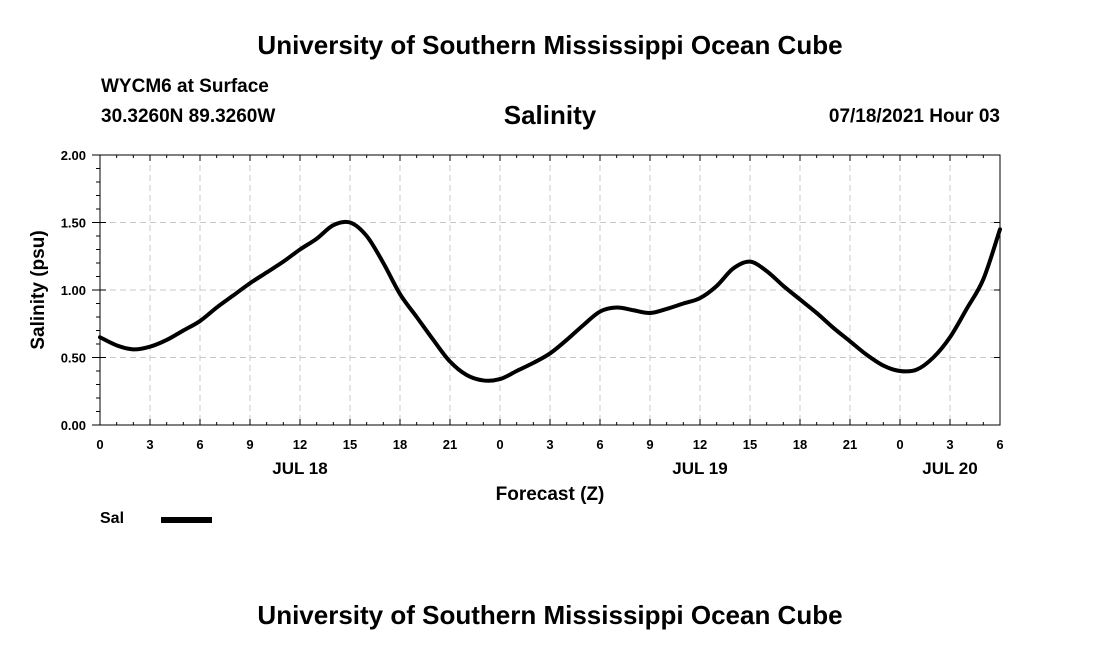 This screenshot has height=650, width=1100. I want to click on coordinates-label: 30.3260N 89.3260W, so click(188, 116).